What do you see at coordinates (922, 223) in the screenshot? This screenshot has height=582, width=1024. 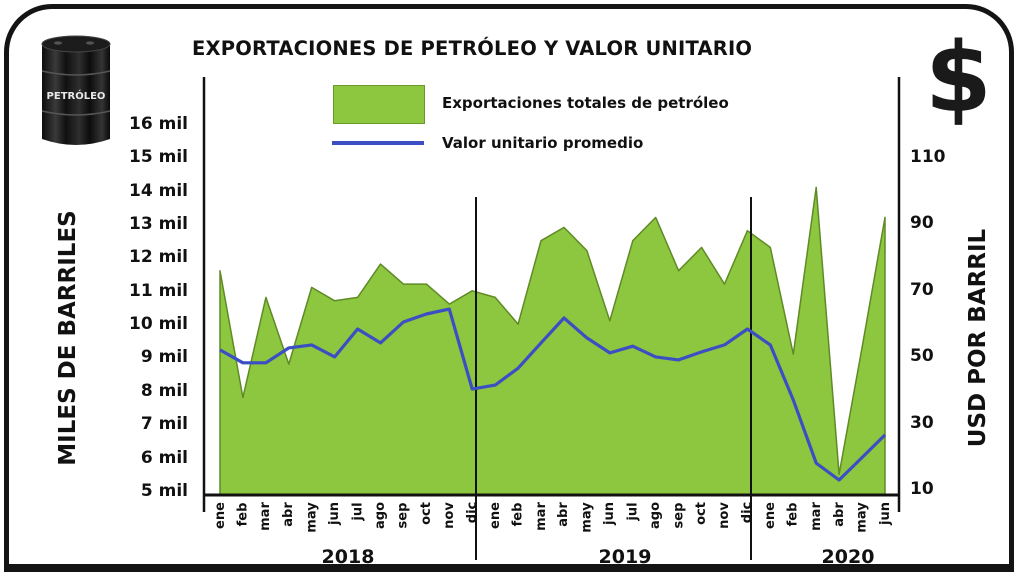 I see `y-tick-label-right: 90` at bounding box center [922, 223].